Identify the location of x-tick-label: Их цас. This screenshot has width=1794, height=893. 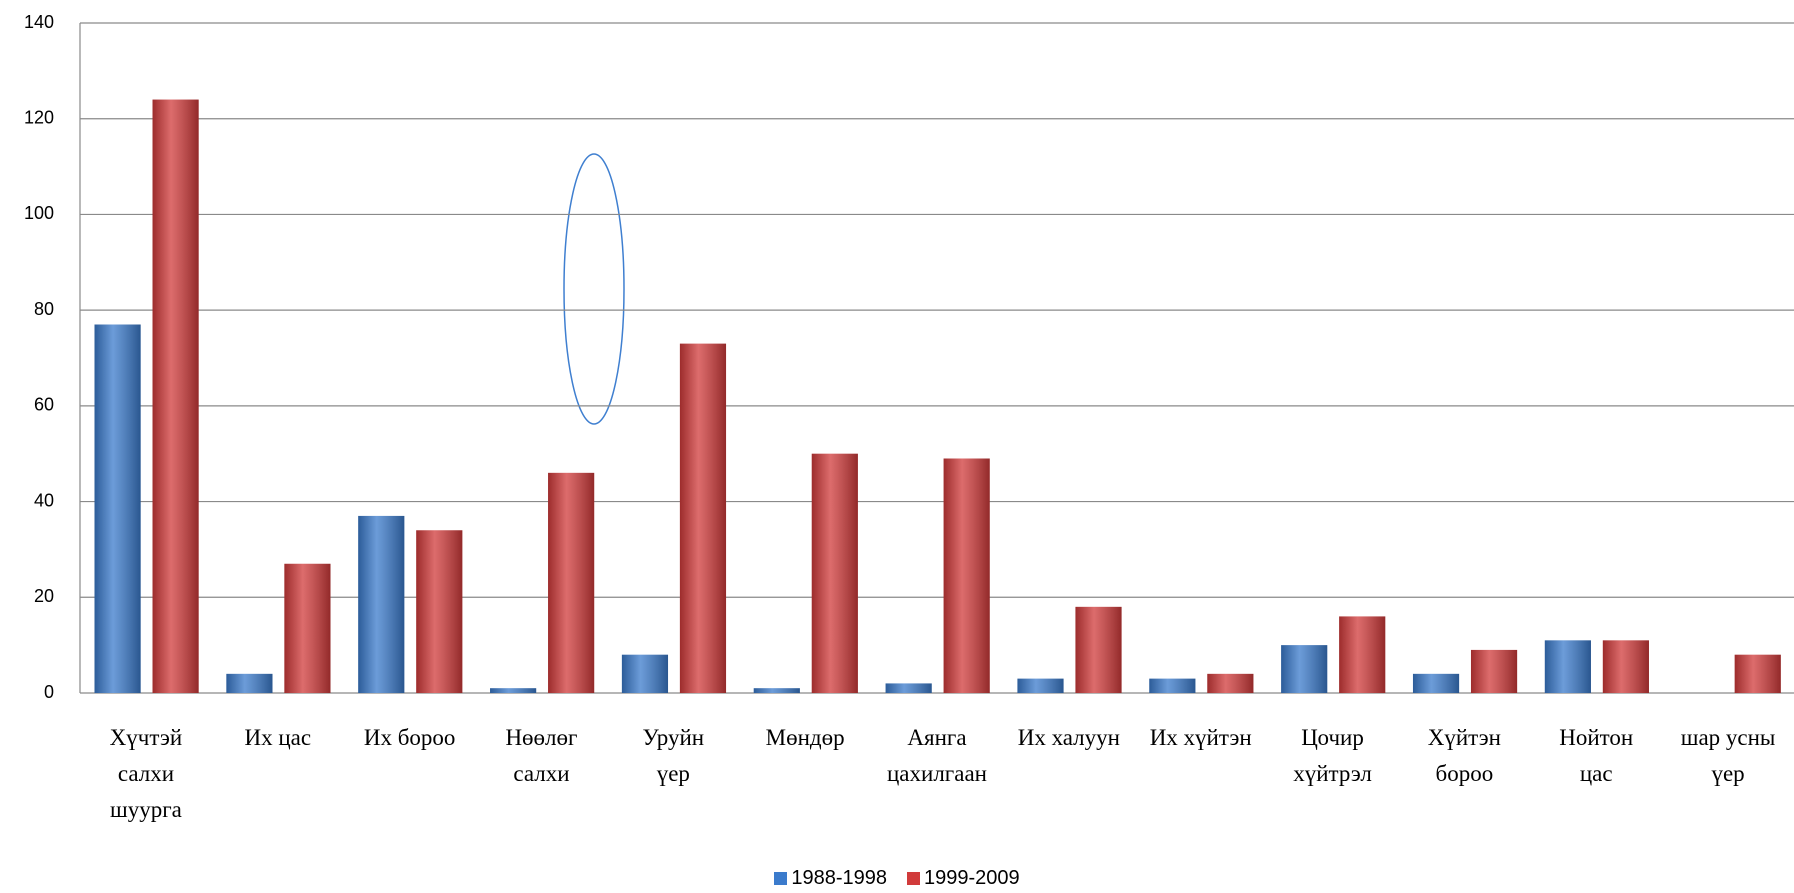
(278, 737).